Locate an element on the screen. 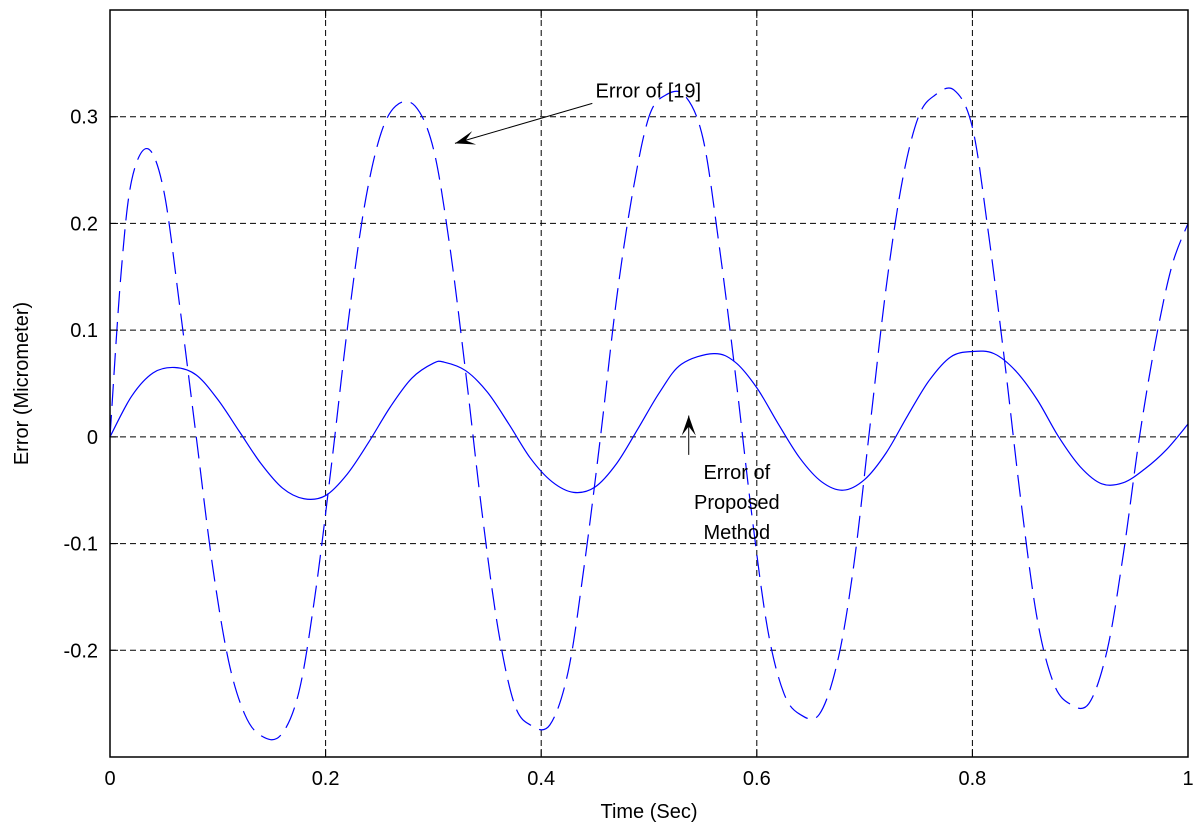 This screenshot has height=828, width=1198. x-tick-label: 0.4 is located at coordinates (541, 779).